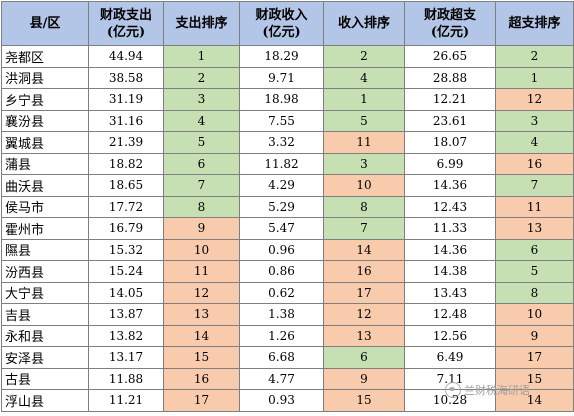  Describe the element at coordinates (281, 77) in the screenshot. I see `cell-revenue: 9.71` at that location.